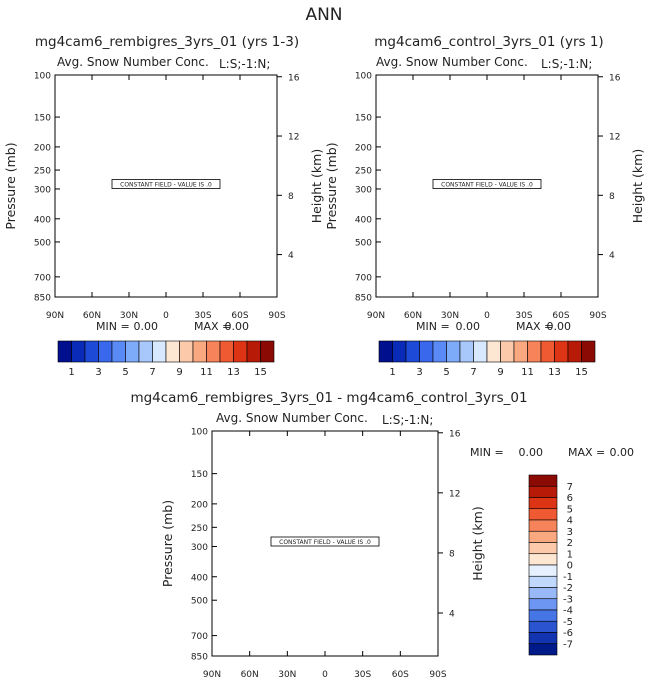 Image resolution: width=648 pixels, height=682 pixels. Describe the element at coordinates (568, 622) in the screenshot. I see `colorbar-label: -5` at that location.